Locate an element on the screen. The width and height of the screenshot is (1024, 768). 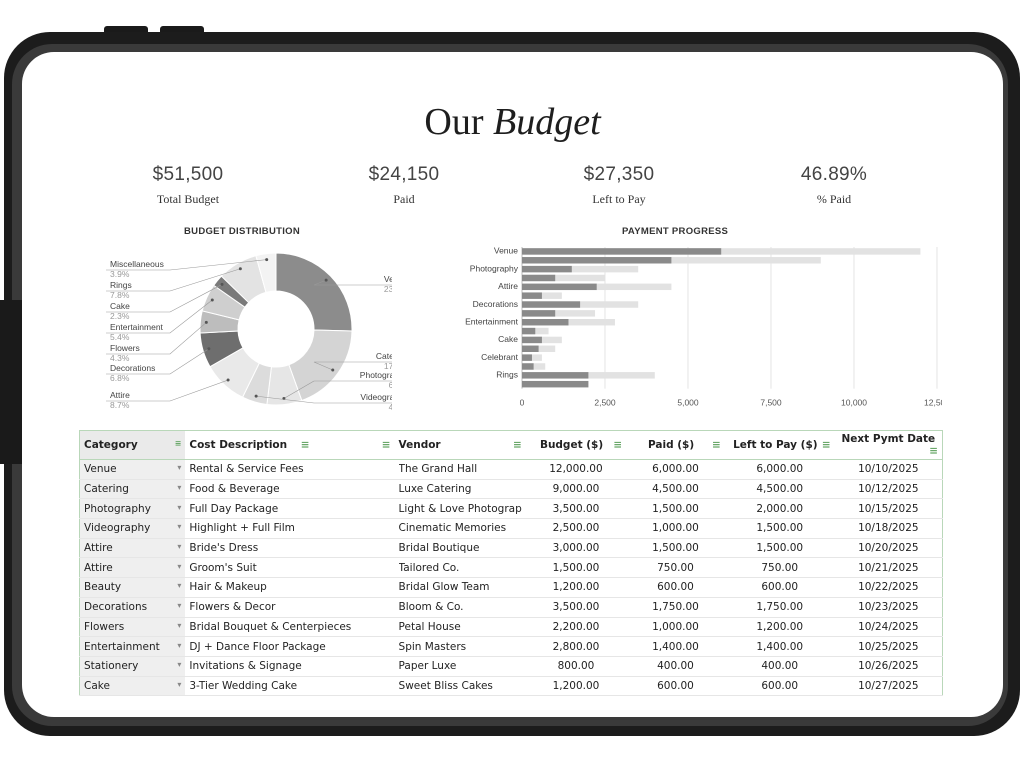
column-header-left-to-pay: Left to Pay ($) ≡ is located at coordinates (779, 445).